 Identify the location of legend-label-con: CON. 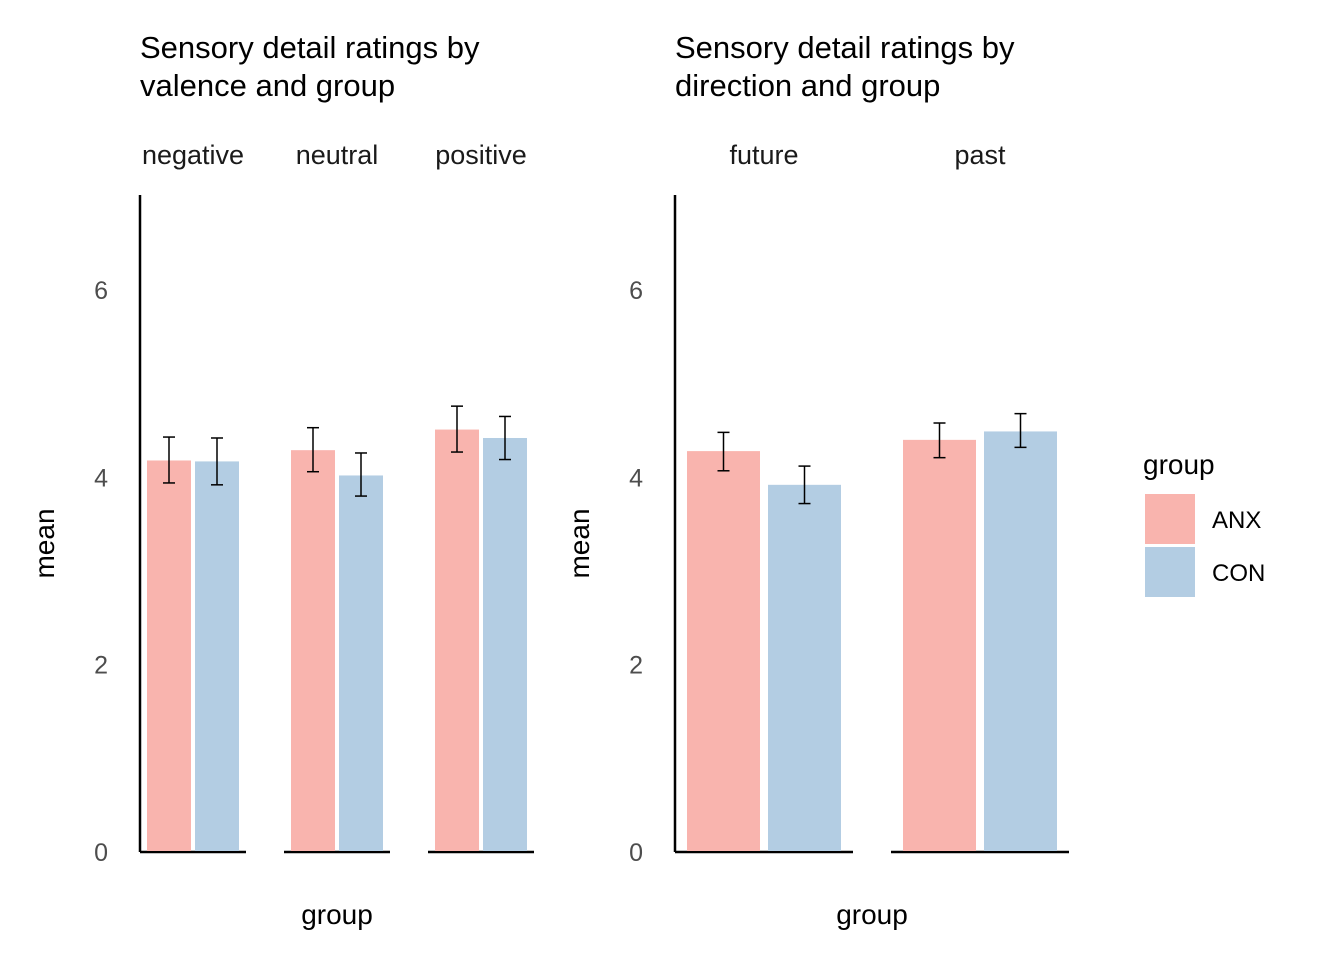
(1238, 573).